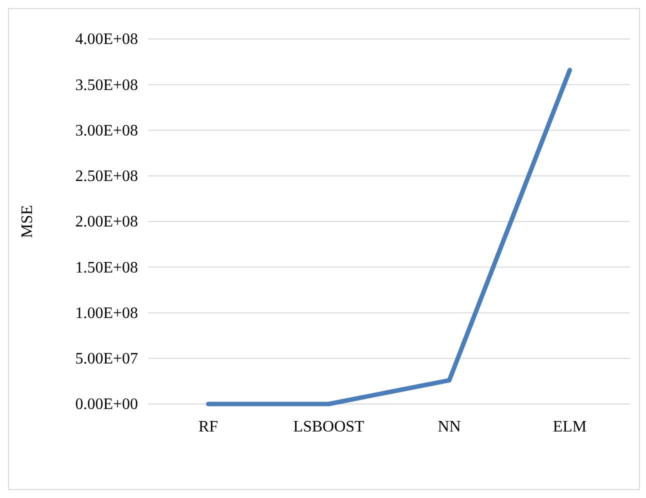 The width and height of the screenshot is (646, 498). What do you see at coordinates (329, 427) in the screenshot?
I see `x-tick-label: LSBOOST` at bounding box center [329, 427].